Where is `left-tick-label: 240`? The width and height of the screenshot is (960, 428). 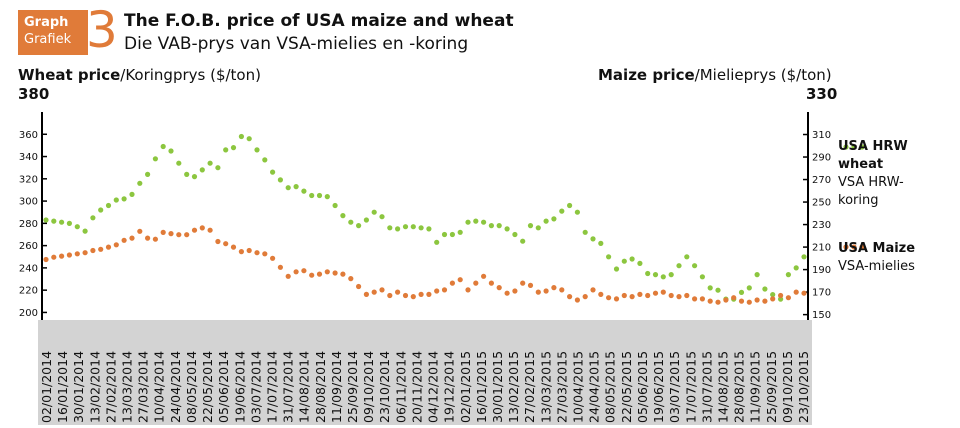 left-tick-label: 240 is located at coordinates (28, 268).